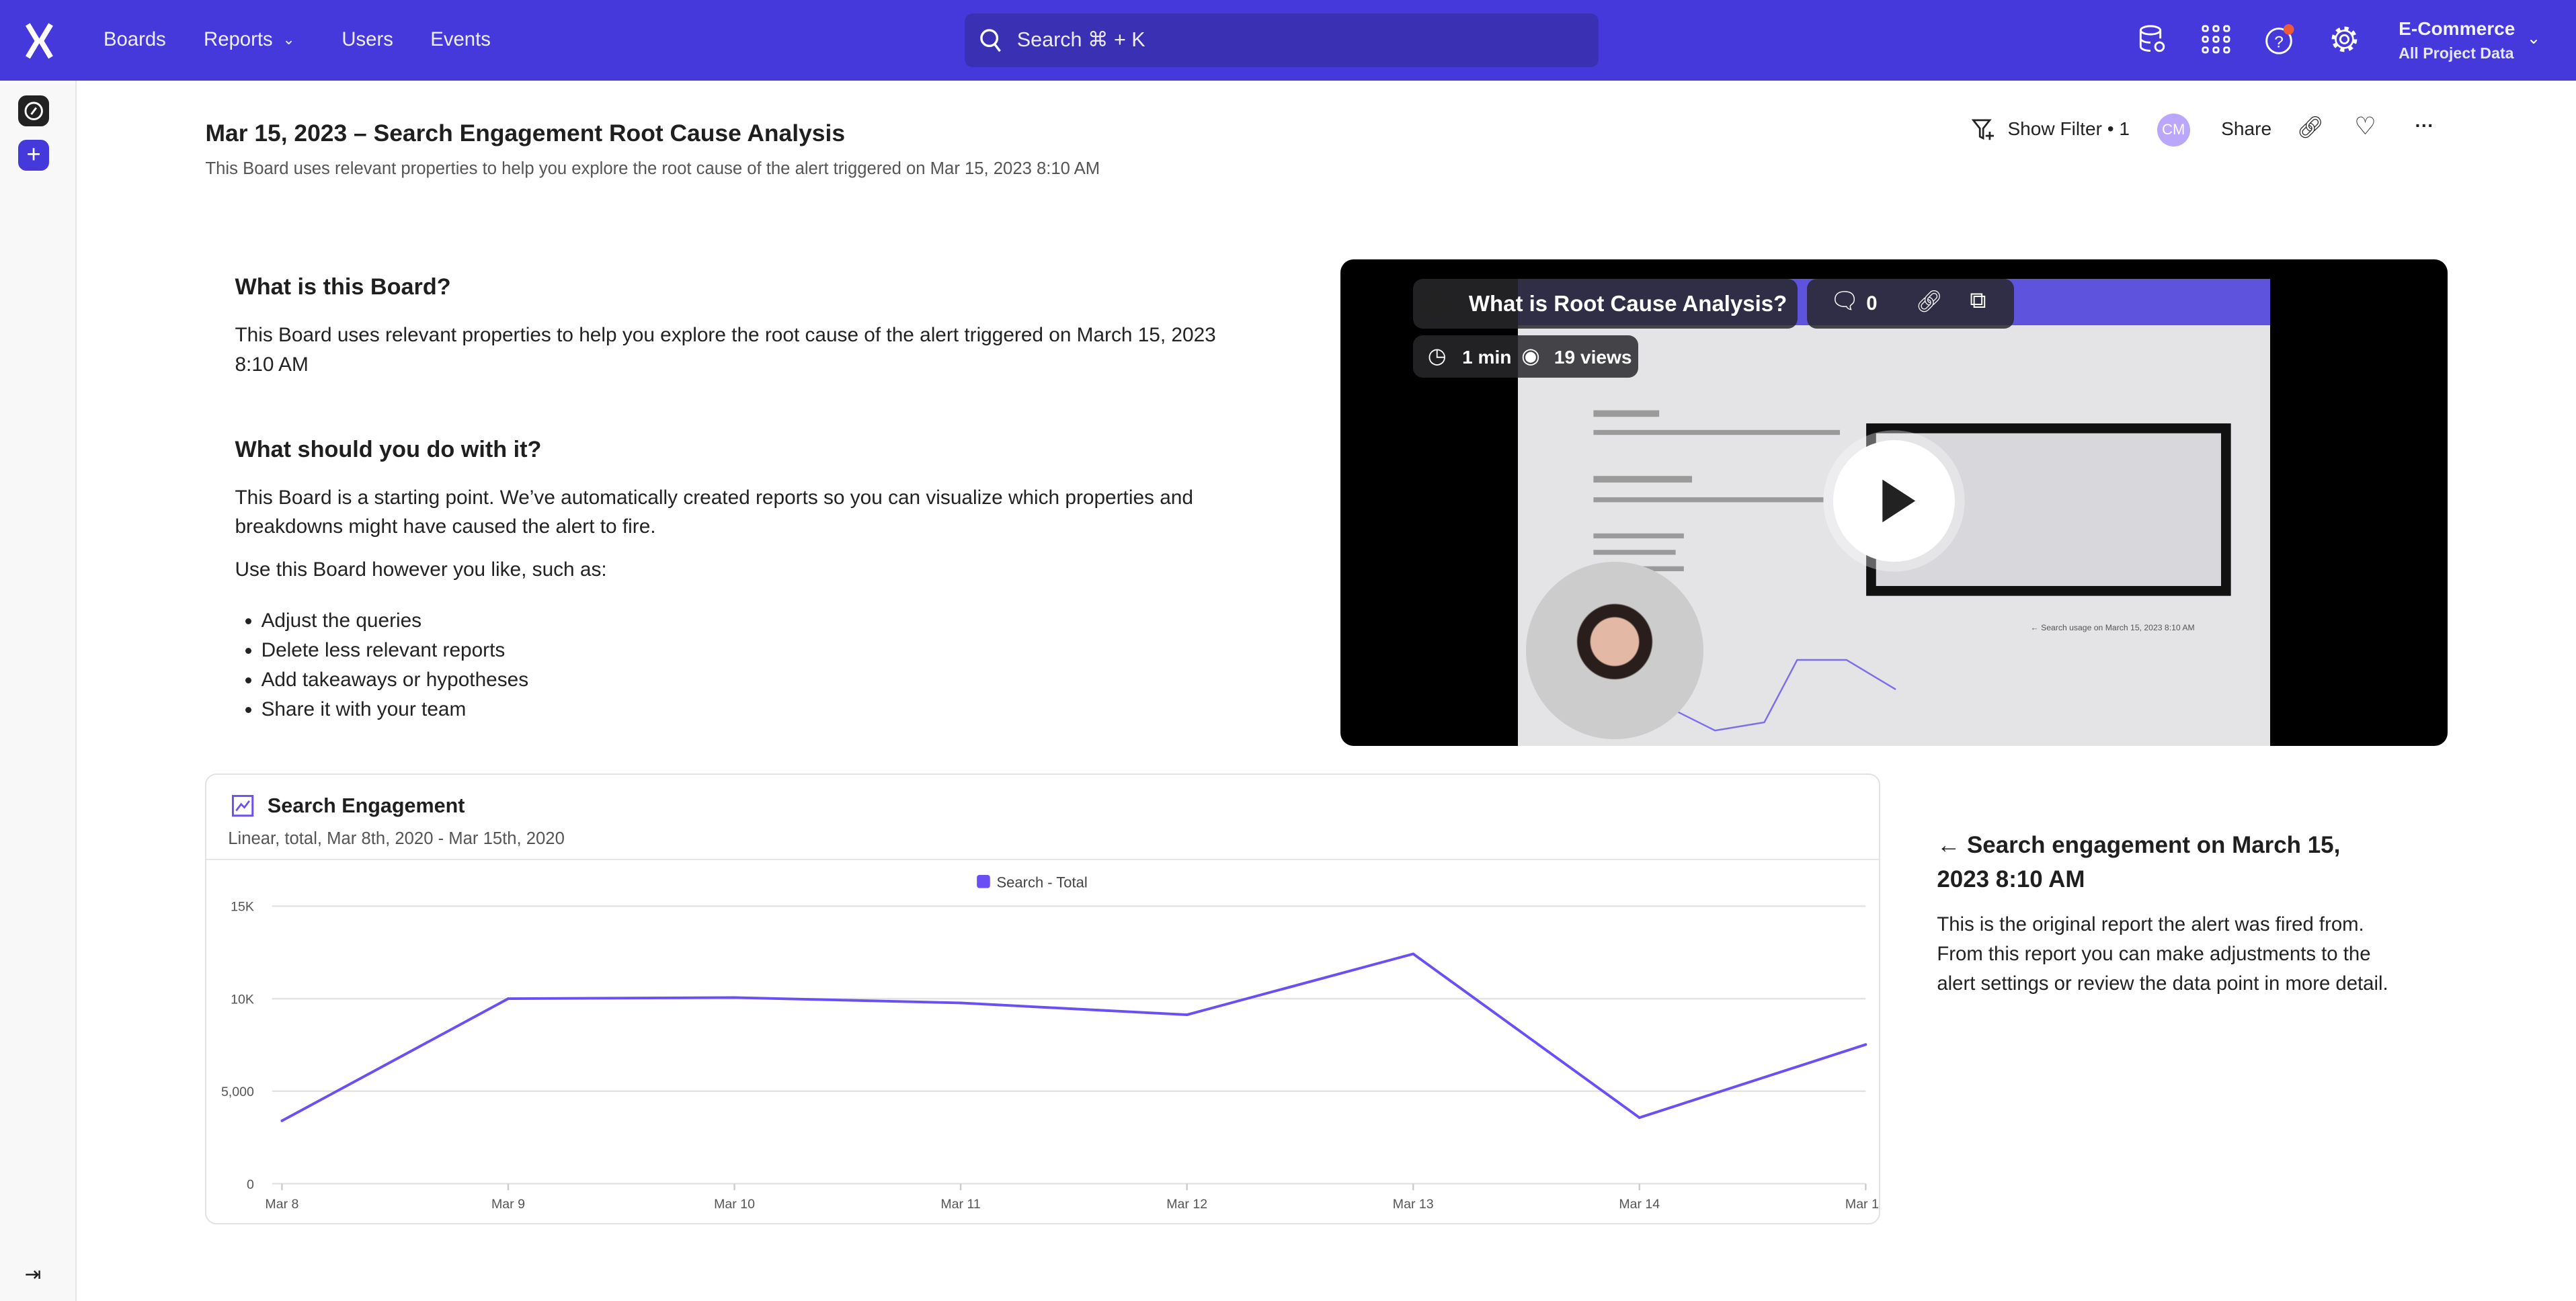 The width and height of the screenshot is (2576, 1301). Describe the element at coordinates (2068, 128) in the screenshot. I see `show-filter-button: Show Filter • 1` at that location.